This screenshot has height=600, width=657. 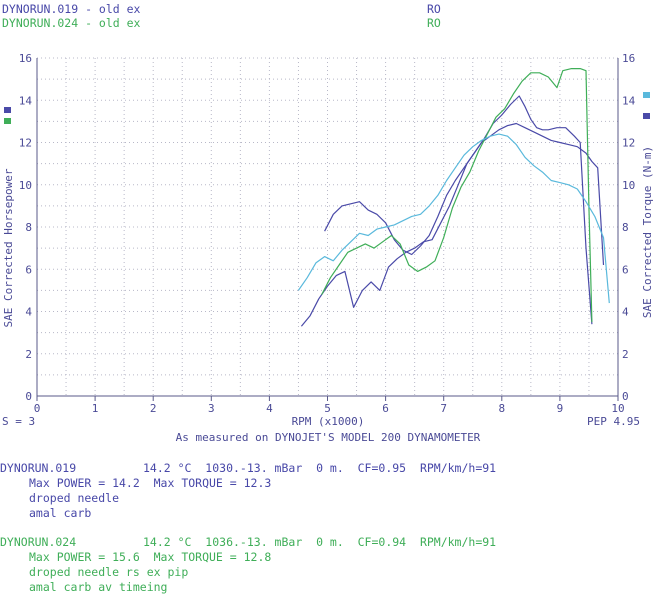 I want to click on y-tick-label-left: 4, so click(x=28, y=312).